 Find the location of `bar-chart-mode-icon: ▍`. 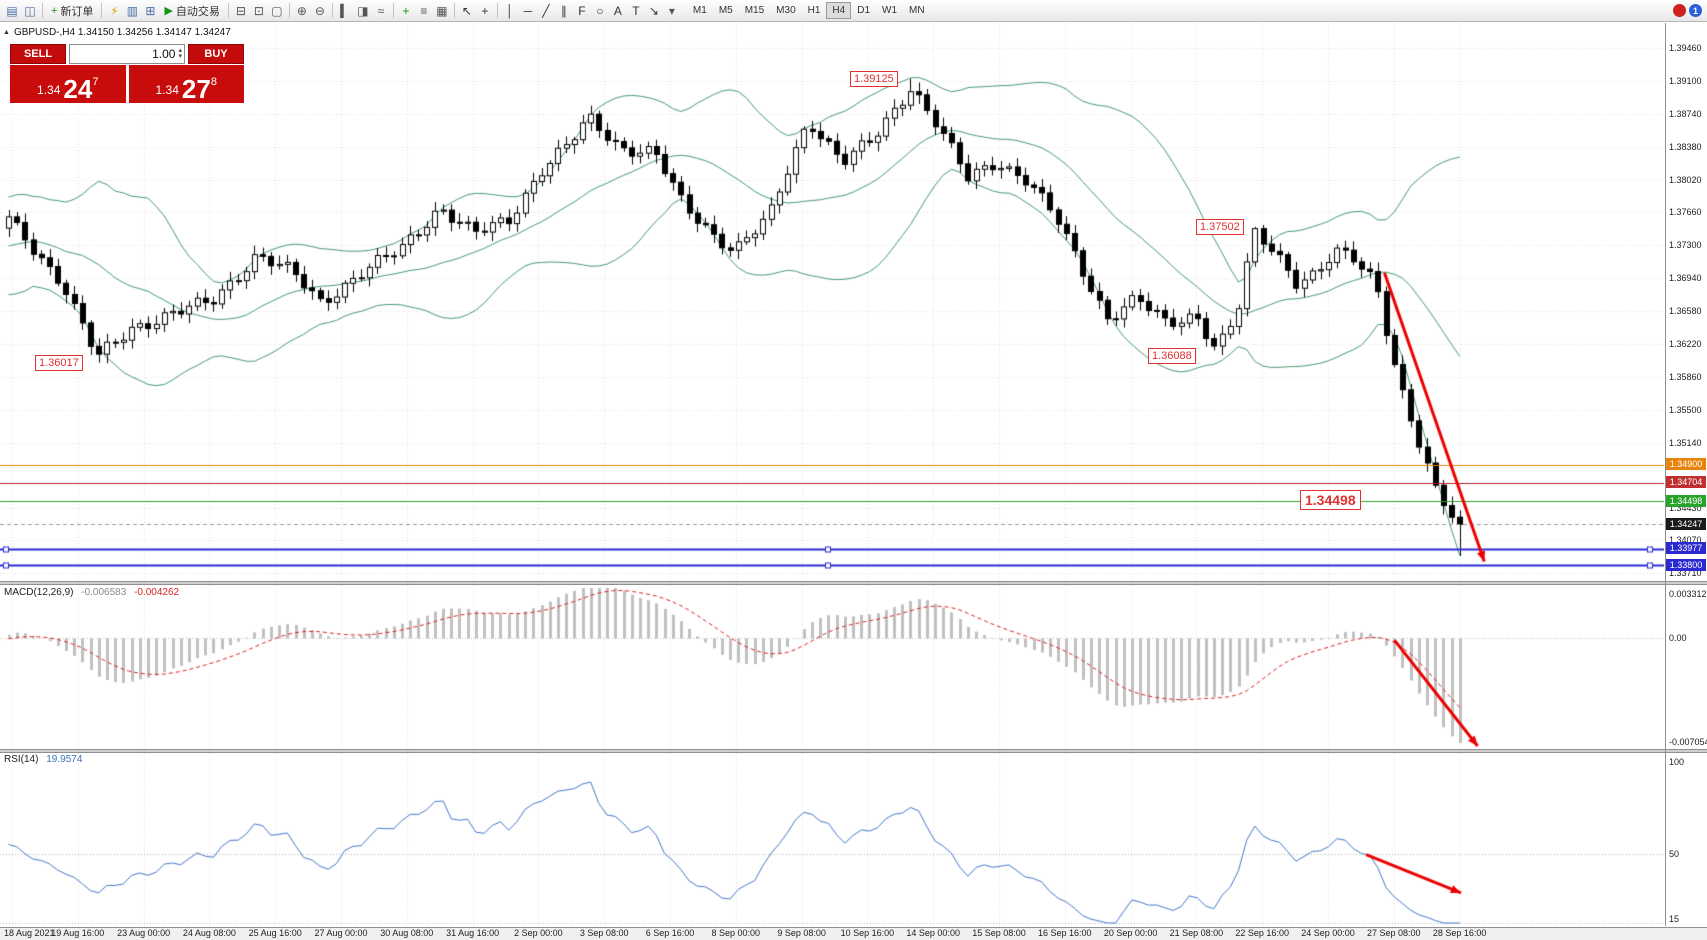

bar-chart-mode-icon: ▍ is located at coordinates (345, 10).